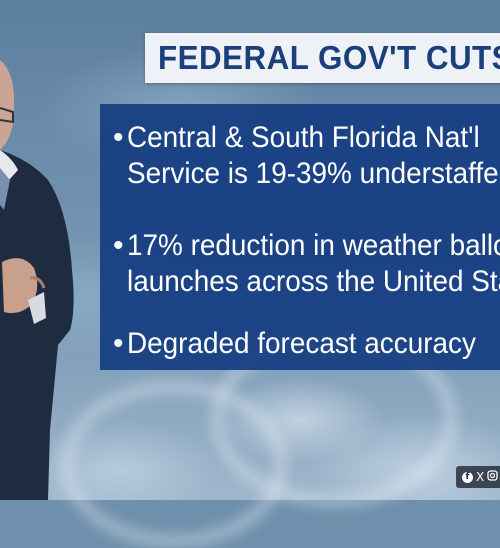 The width and height of the screenshot is (500, 548). I want to click on headline-banner: FEDERAL GOV'T CUTS, so click(322, 58).